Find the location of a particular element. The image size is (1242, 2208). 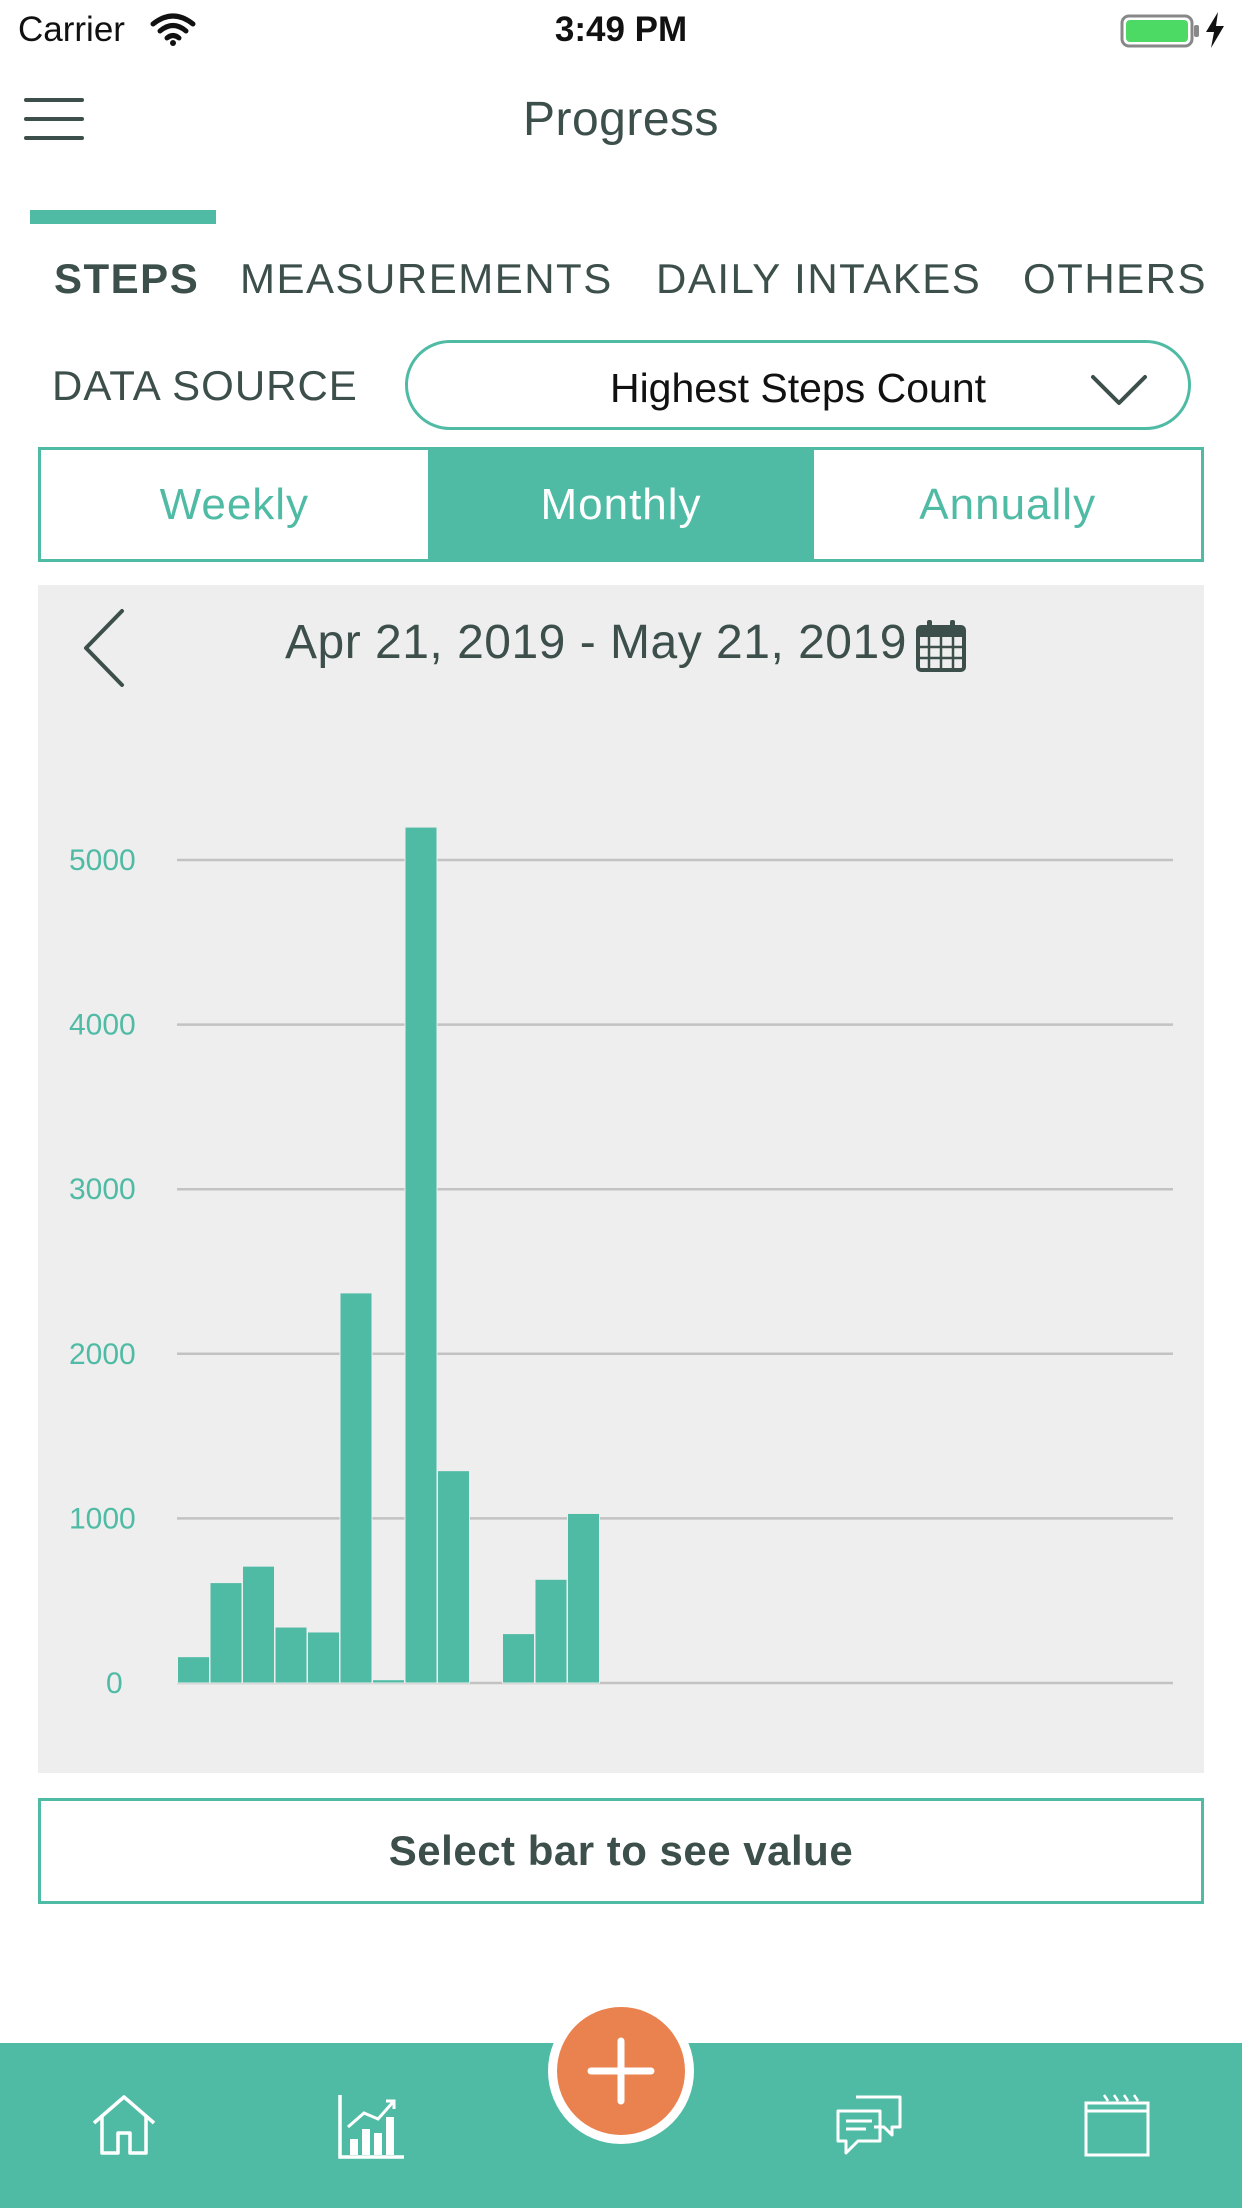

selected-value-box: Select bar to see value is located at coordinates (621, 1851).